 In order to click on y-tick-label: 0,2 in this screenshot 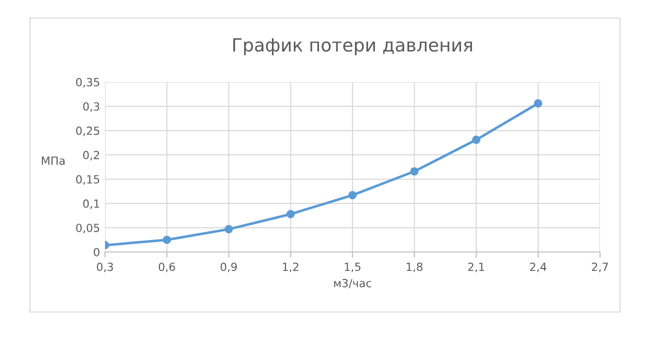, I will do `click(91, 155)`.